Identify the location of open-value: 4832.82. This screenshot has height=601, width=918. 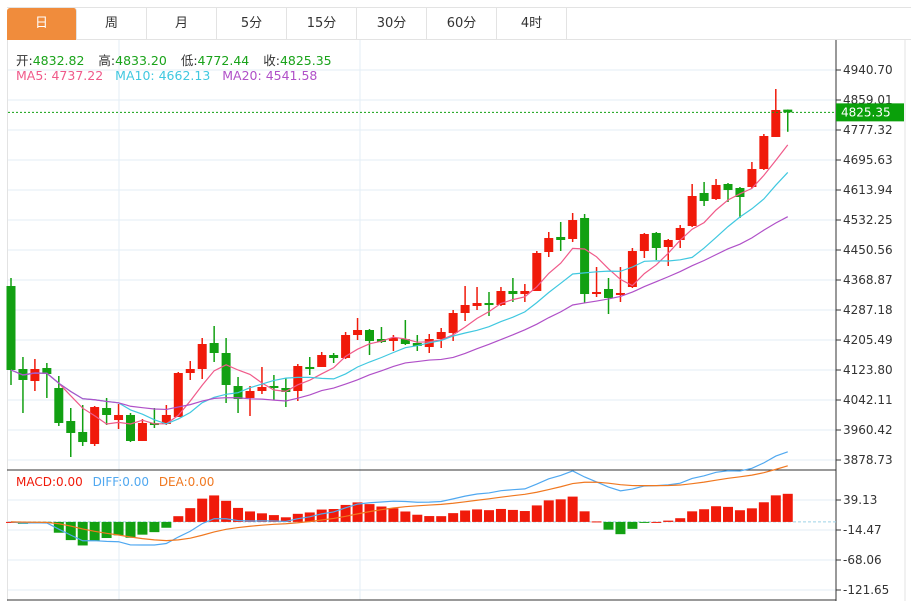
(58, 60).